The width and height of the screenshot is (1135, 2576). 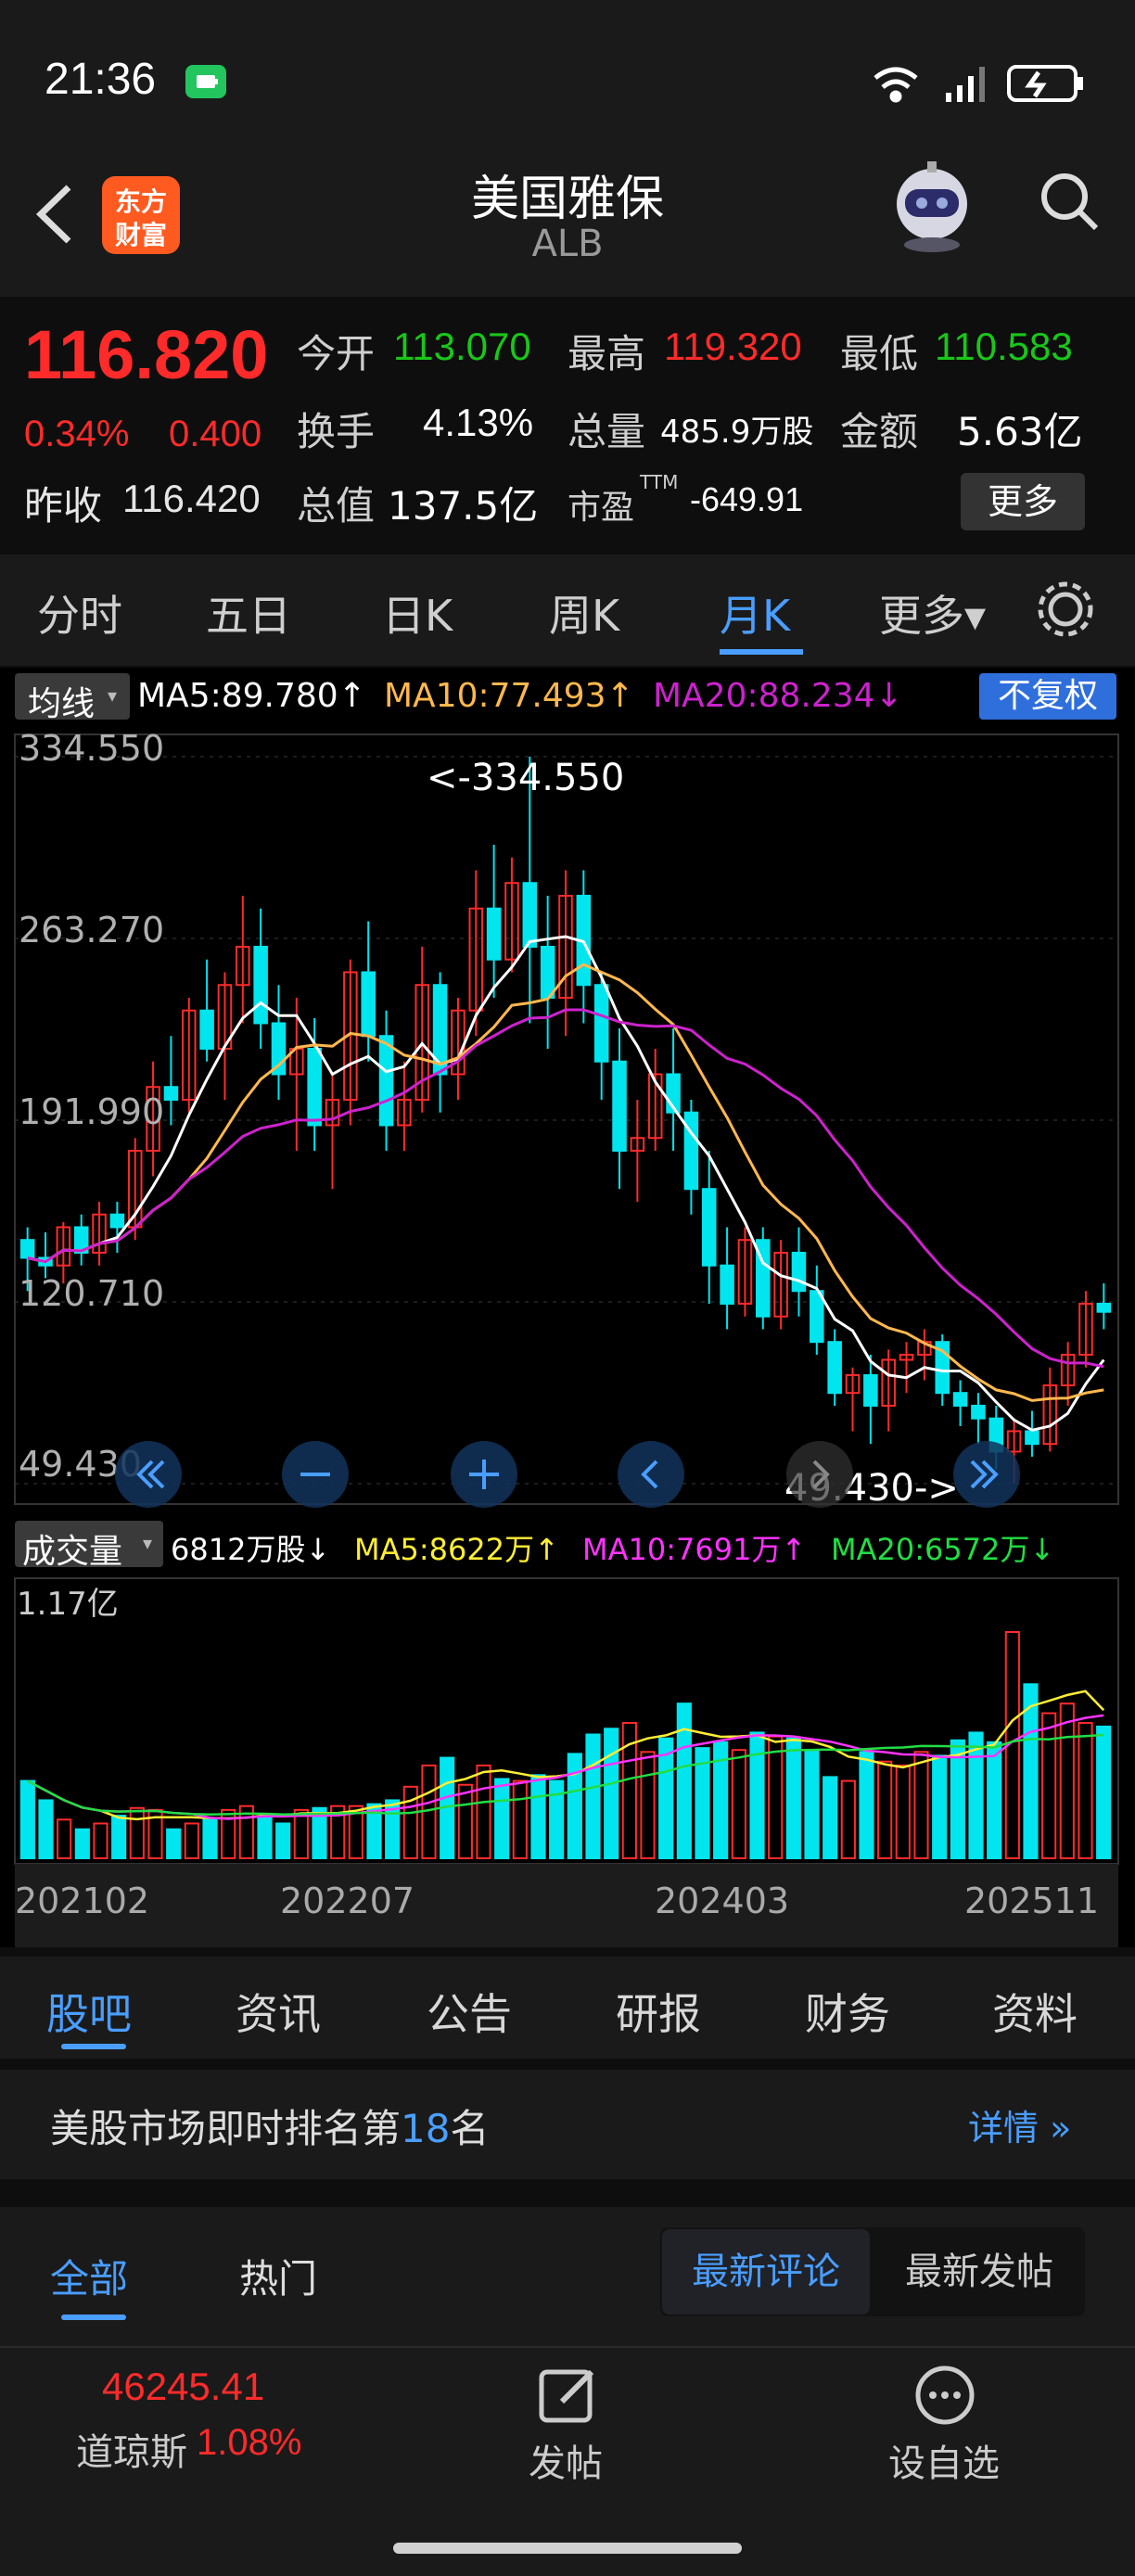 I want to click on y-tick-label: 263.270, so click(x=92, y=930).